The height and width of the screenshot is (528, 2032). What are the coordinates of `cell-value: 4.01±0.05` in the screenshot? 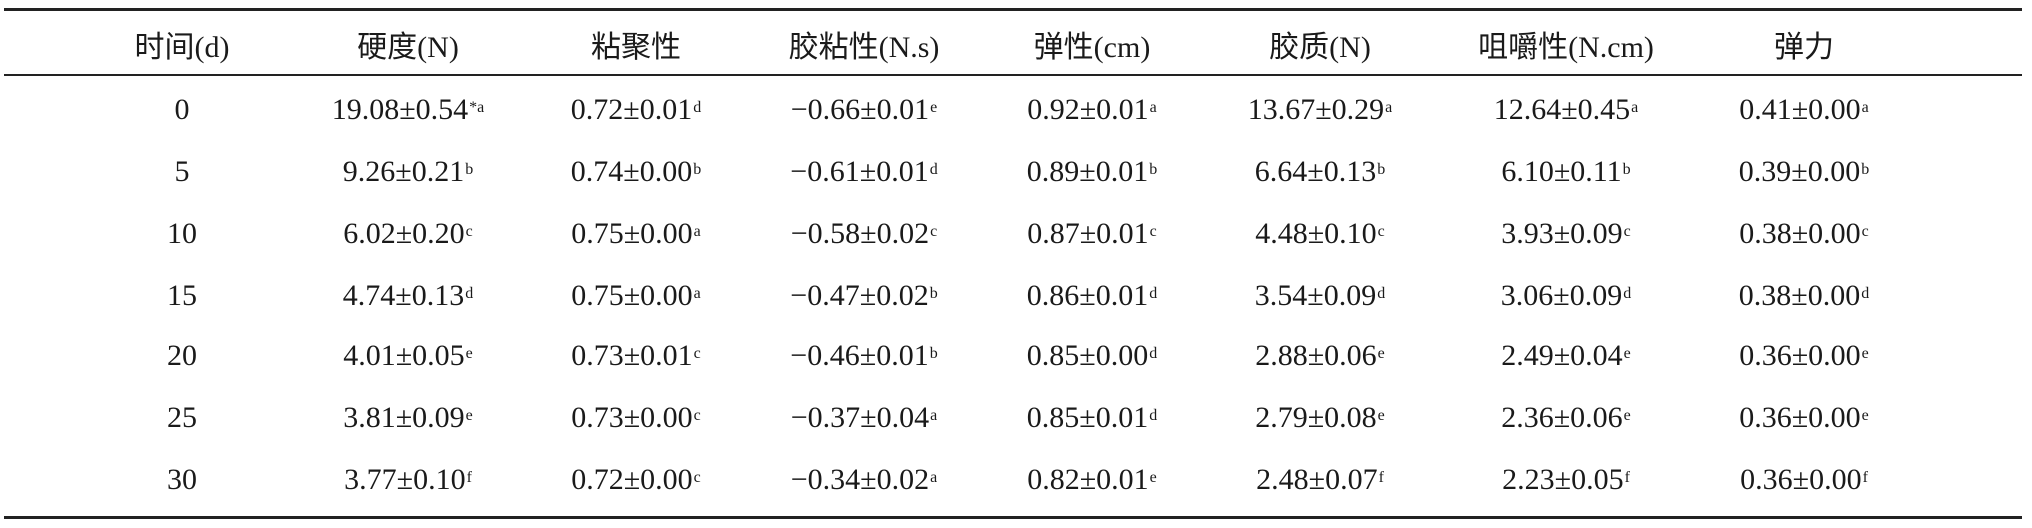 It's located at (404, 355).